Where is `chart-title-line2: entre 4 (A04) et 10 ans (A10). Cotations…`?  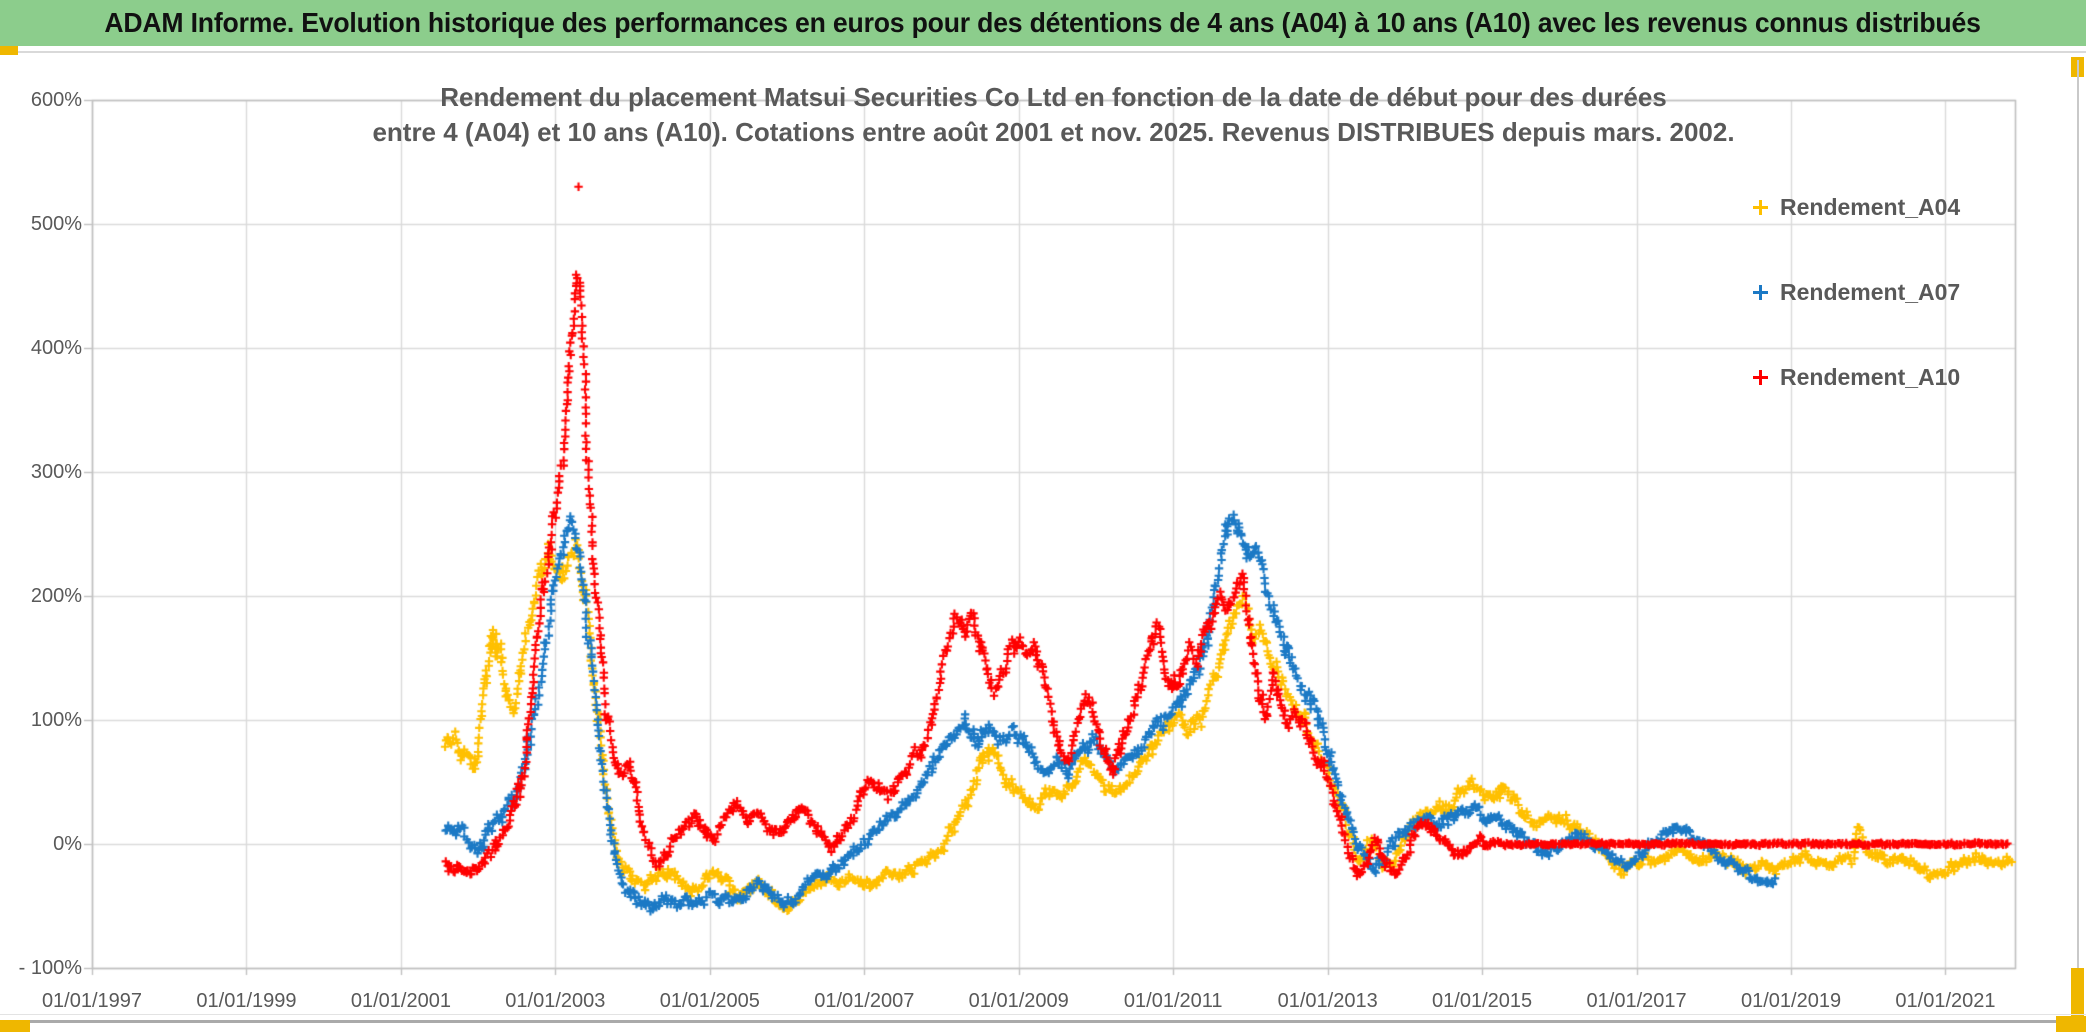
chart-title-line2: entre 4 (A04) et 10 ans (A10). Cotations… is located at coordinates (1053, 132).